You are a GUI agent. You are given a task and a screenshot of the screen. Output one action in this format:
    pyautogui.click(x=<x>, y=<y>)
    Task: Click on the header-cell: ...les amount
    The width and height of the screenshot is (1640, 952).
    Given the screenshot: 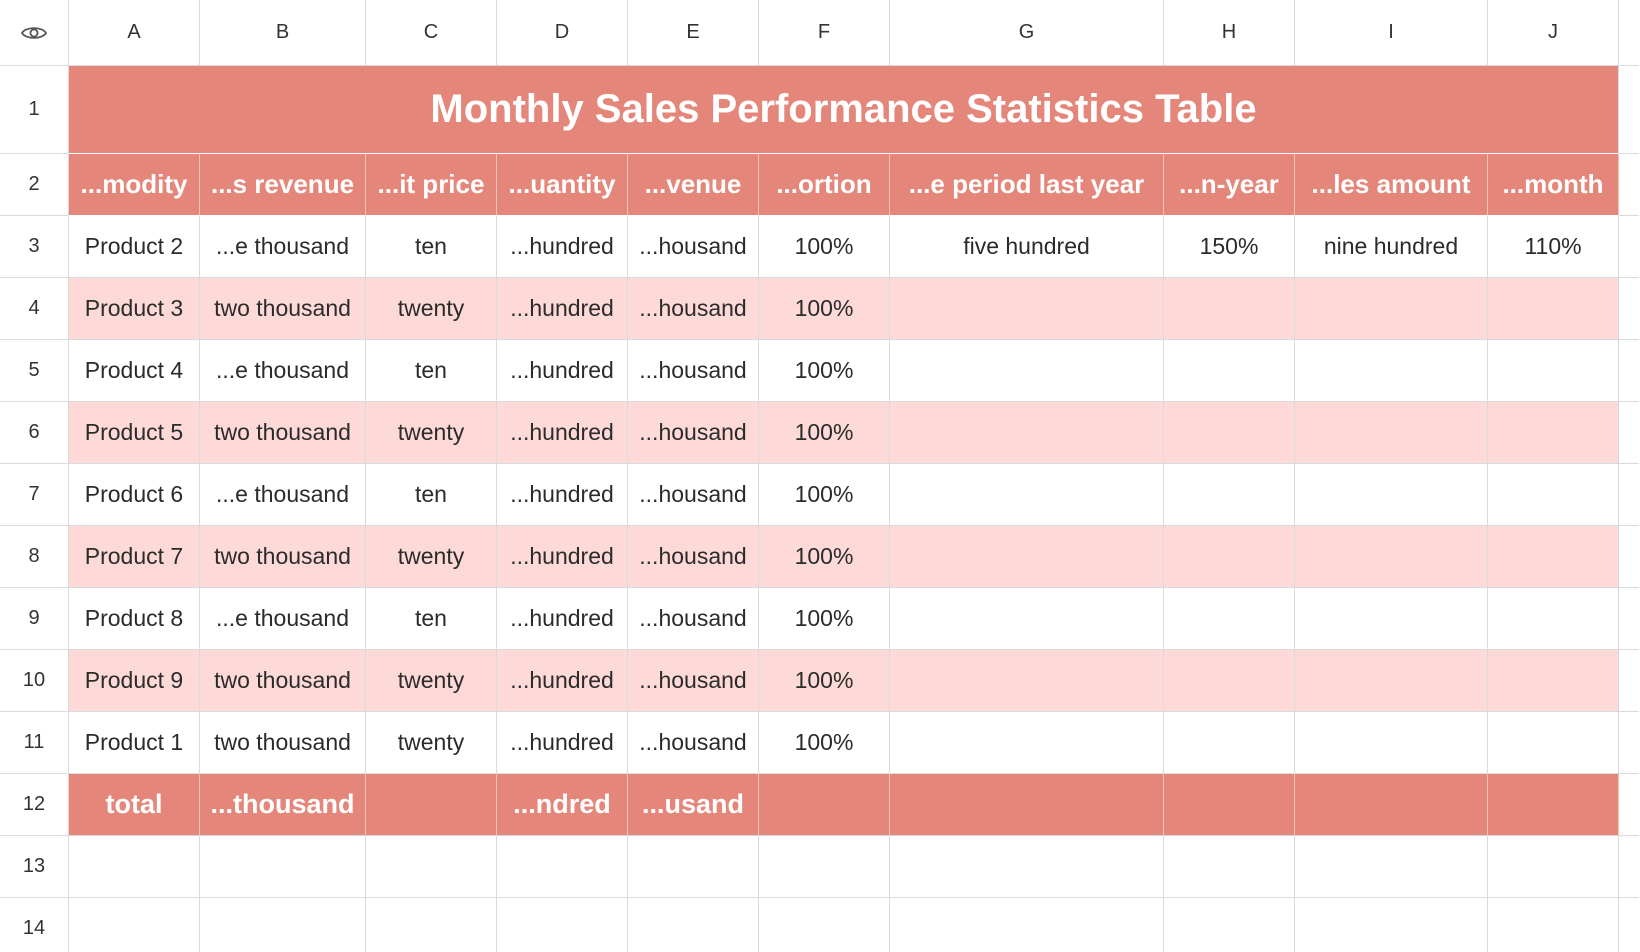 What is the action you would take?
    pyautogui.click(x=1391, y=185)
    